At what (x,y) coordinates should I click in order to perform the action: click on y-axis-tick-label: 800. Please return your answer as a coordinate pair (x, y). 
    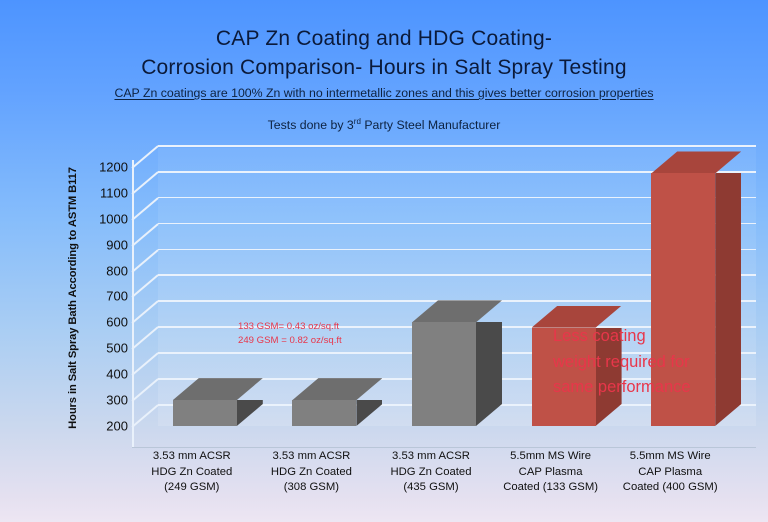
    Looking at the image, I should click on (117, 271).